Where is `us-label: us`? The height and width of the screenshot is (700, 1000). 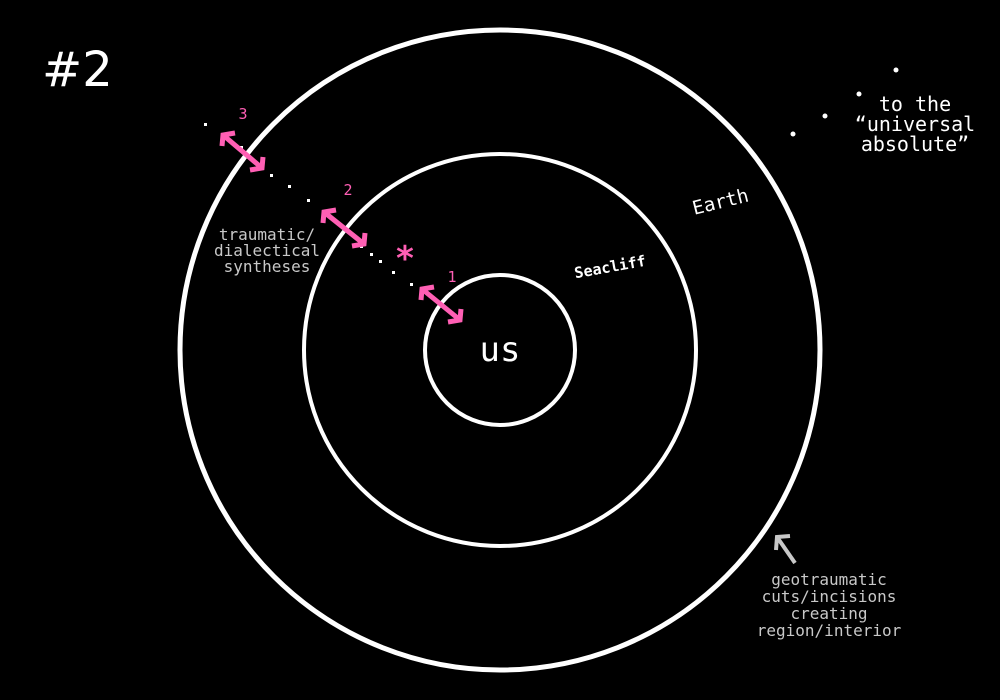
us-label: us is located at coordinates (500, 350).